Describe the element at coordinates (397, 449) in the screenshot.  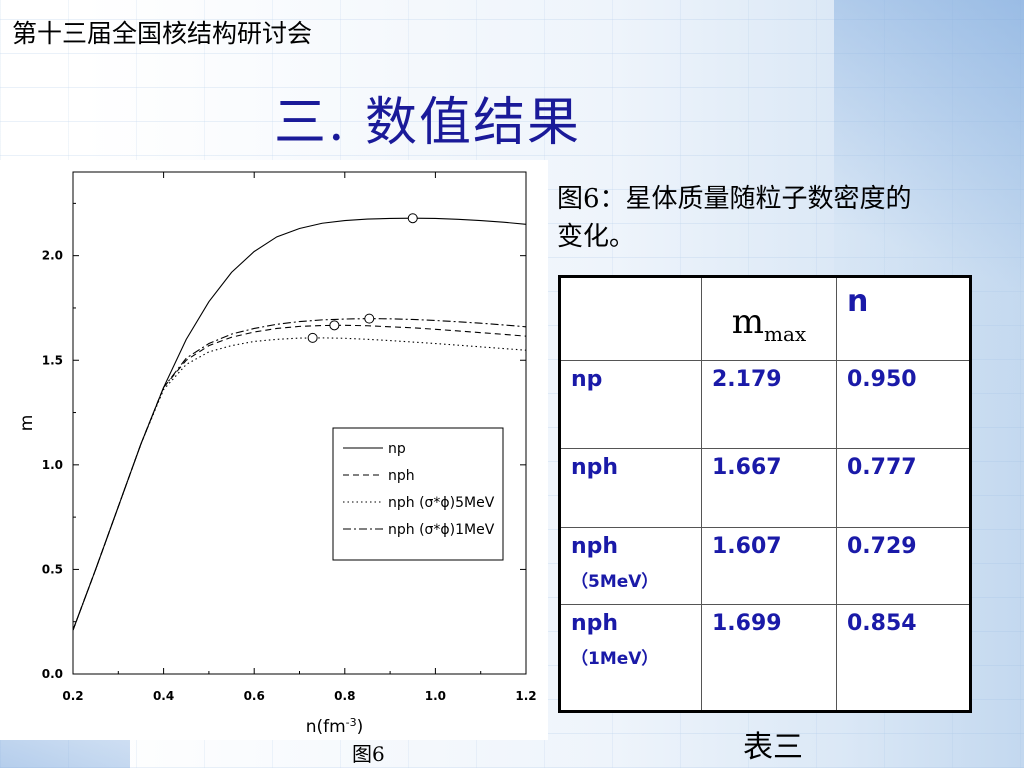
I see `legend-label-0: np` at that location.